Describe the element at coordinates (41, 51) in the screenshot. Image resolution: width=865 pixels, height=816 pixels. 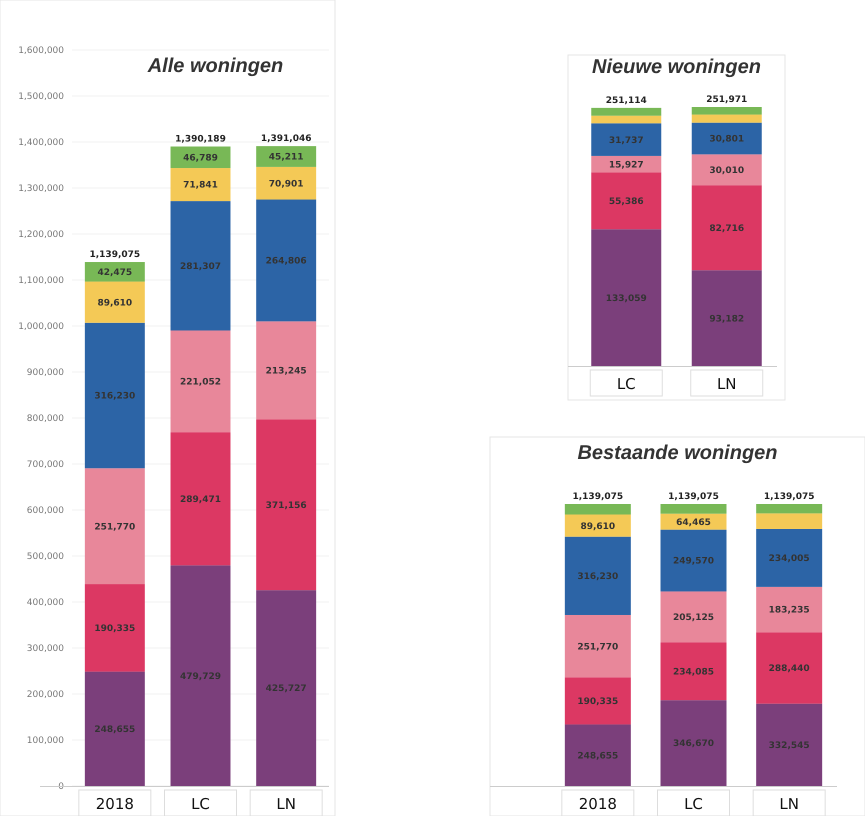
I see `y-tick-label: 1,600,000` at that location.